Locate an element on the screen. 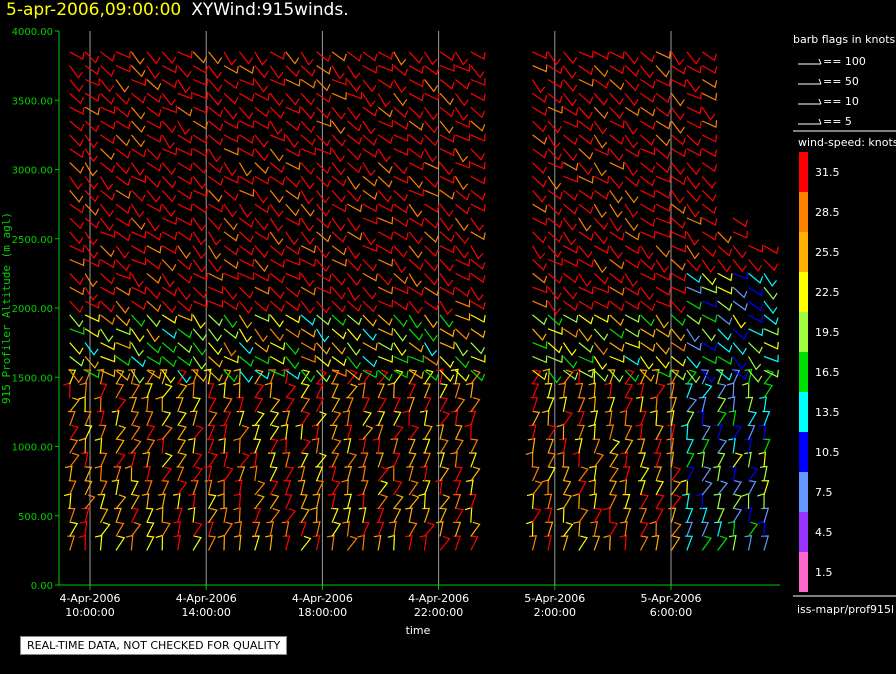 The width and height of the screenshot is (896, 674). y-tick-label: 3000.00 is located at coordinates (32, 171).